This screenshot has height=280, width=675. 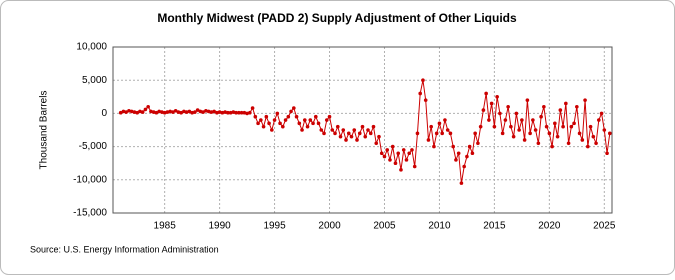 I want to click on y-tick-label: 0, so click(x=104, y=113).